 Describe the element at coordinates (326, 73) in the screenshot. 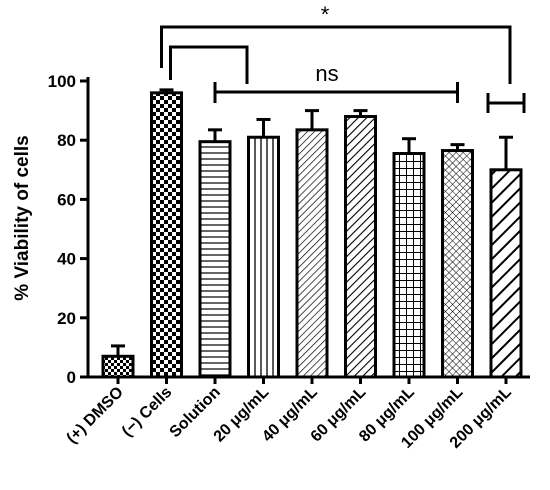

I see `ns-label: ns` at that location.